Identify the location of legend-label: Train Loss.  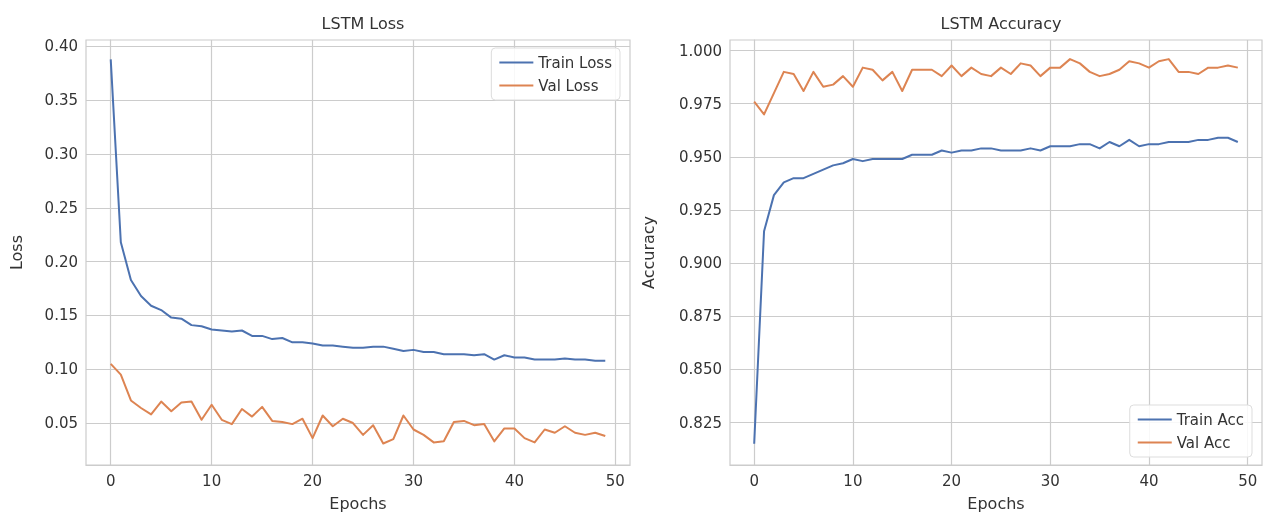
(575, 62).